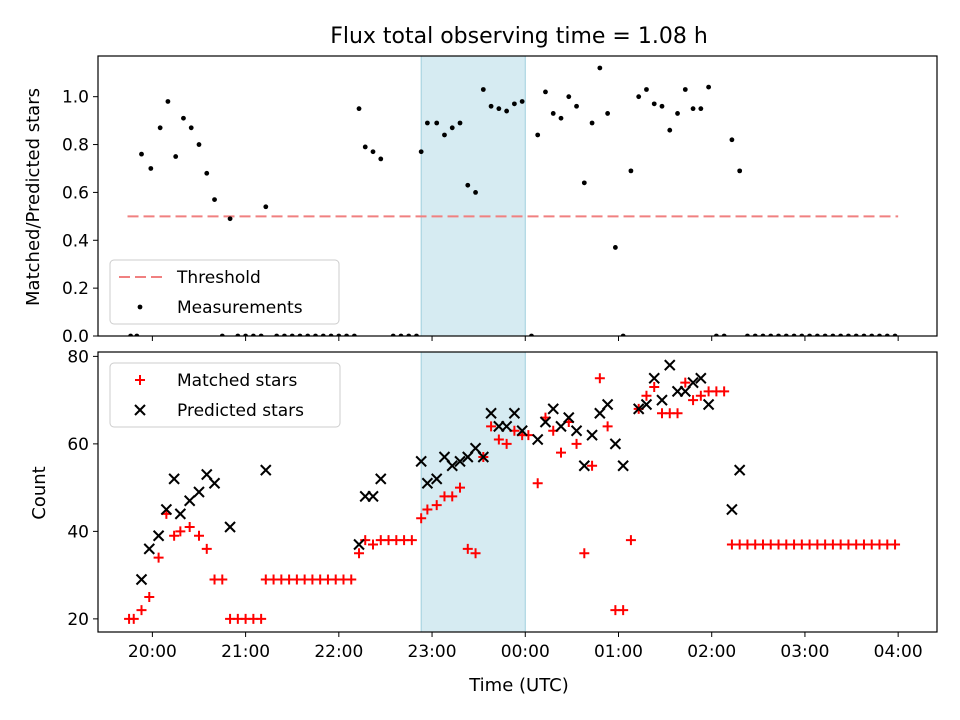 This screenshot has height=720, width=960. What do you see at coordinates (33, 197) in the screenshot?
I see `top-y-axis-label: Matched/Predicted stars` at bounding box center [33, 197].